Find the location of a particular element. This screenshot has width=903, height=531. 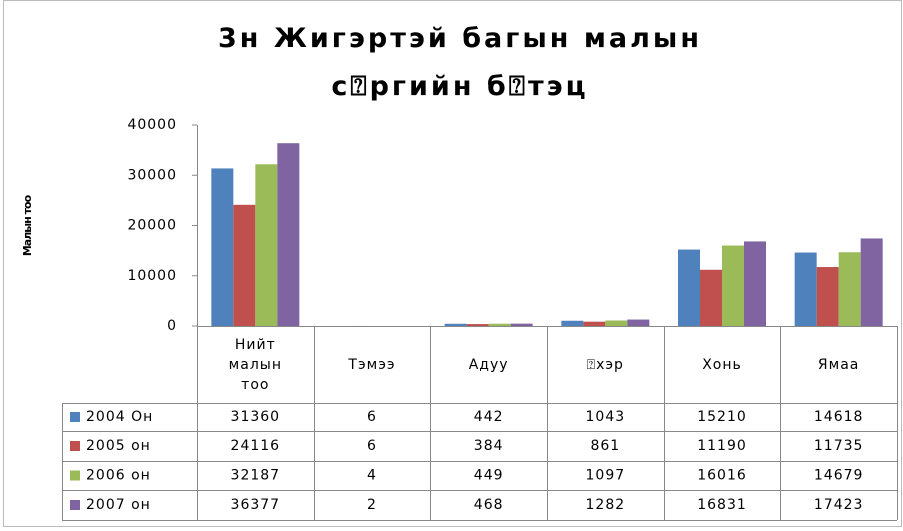

legend-label: 2004 Он is located at coordinates (119, 417).